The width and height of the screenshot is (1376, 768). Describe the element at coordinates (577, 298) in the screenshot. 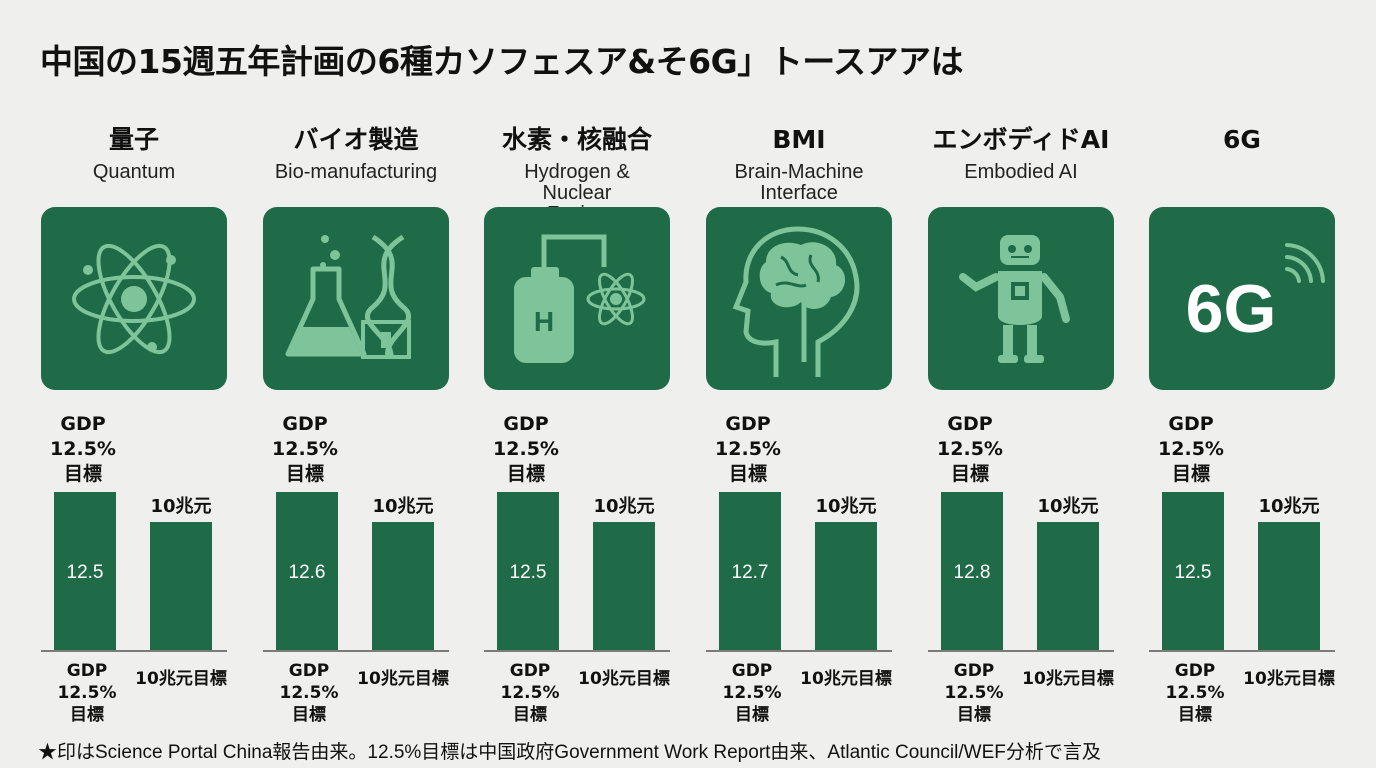

I see `category-icon-tile: H` at that location.